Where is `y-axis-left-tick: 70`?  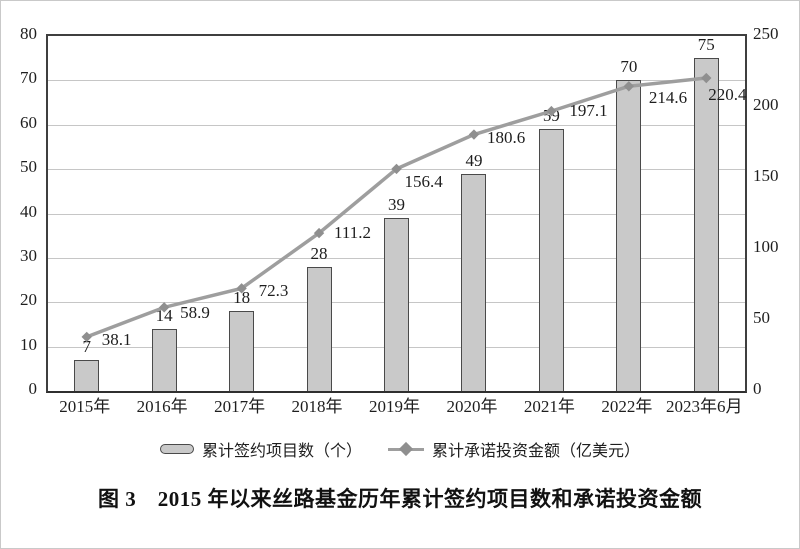 y-axis-left-tick: 70 is located at coordinates (28, 78).